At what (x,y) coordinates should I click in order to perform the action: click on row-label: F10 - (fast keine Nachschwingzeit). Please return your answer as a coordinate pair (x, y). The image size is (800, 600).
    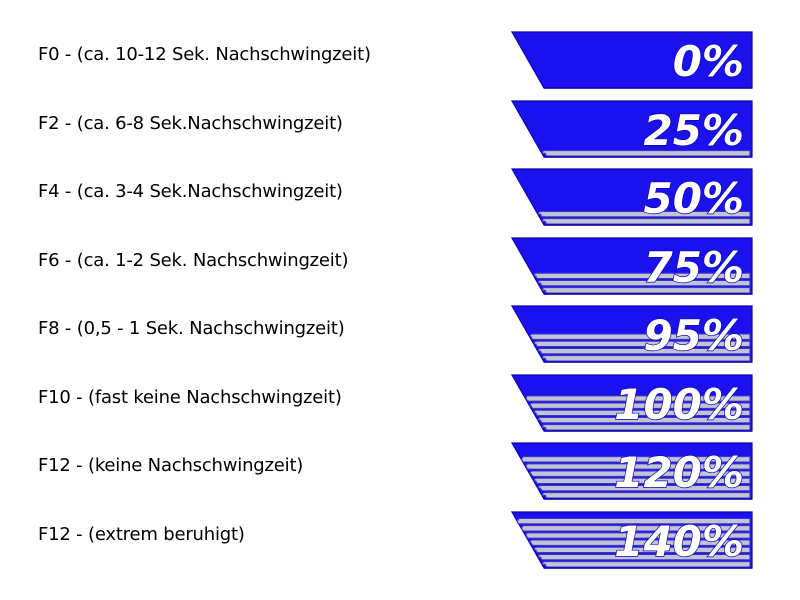
    Looking at the image, I should click on (190, 397).